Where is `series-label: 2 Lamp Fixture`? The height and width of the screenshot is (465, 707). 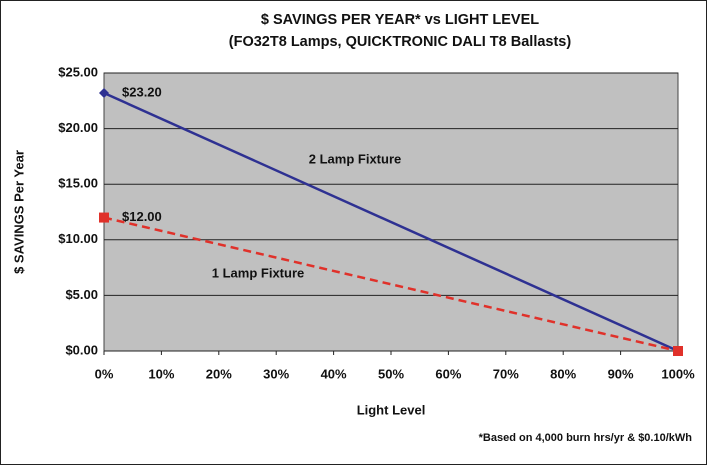 series-label: 2 Lamp Fixture is located at coordinates (355, 158).